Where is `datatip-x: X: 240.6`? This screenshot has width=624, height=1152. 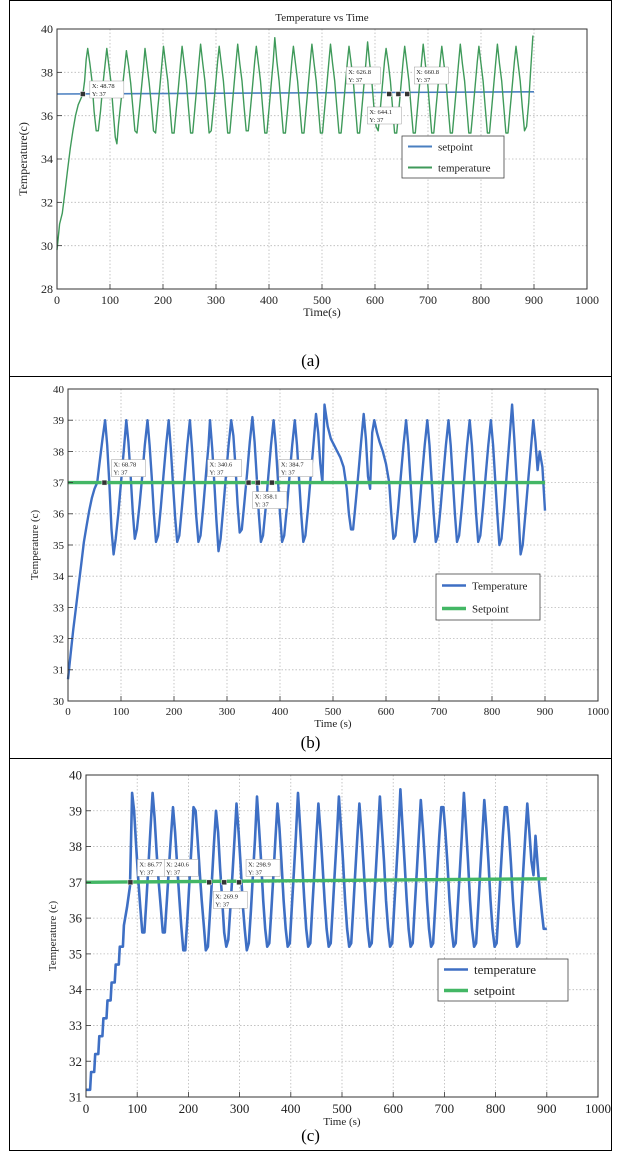
datatip-x: X: 240.6 is located at coordinates (178, 864).